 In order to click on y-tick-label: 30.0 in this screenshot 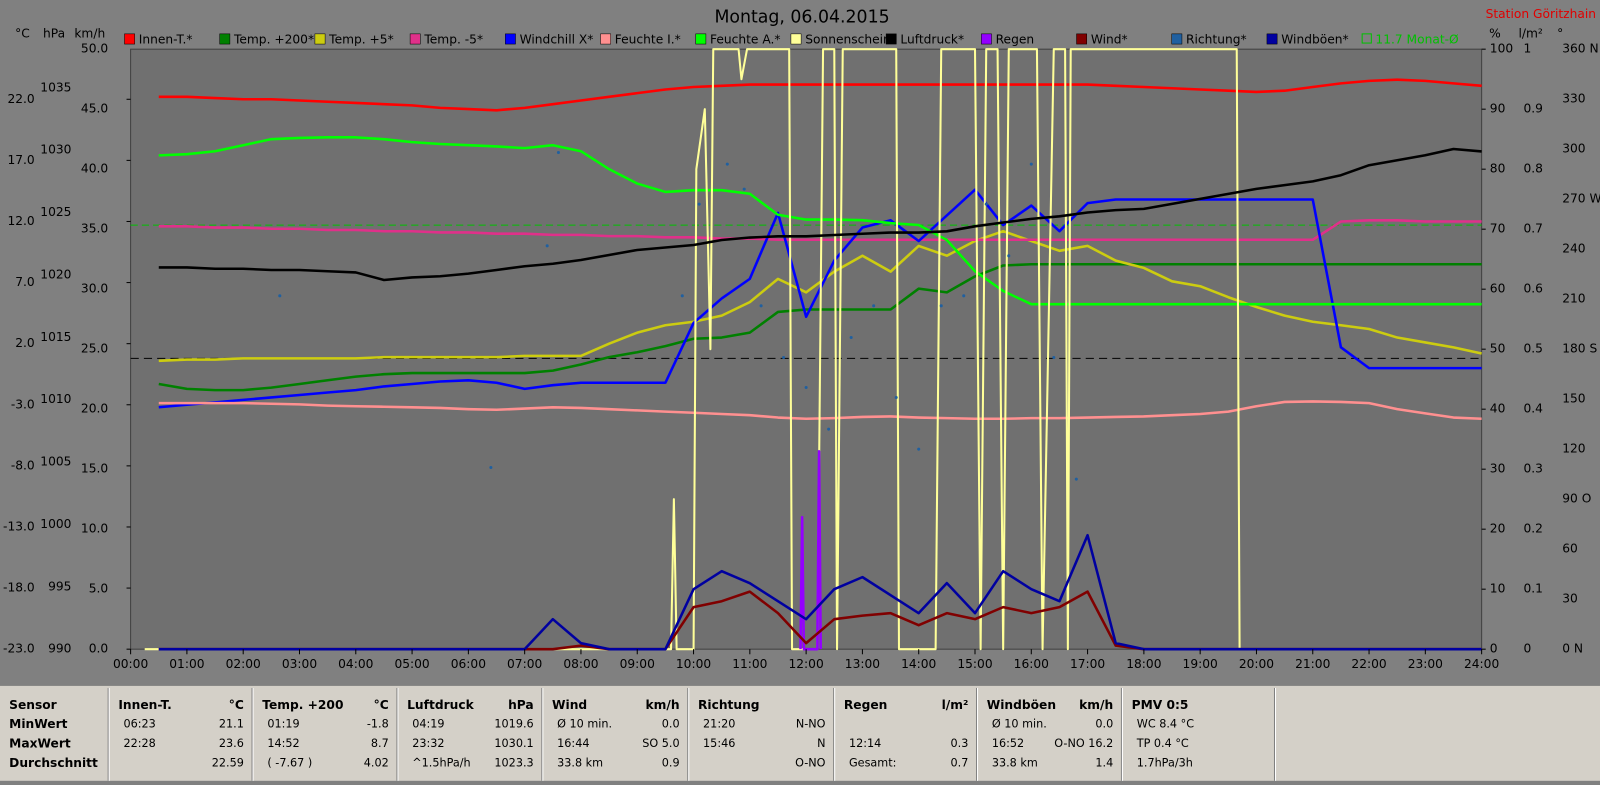, I will do `click(94, 289)`.